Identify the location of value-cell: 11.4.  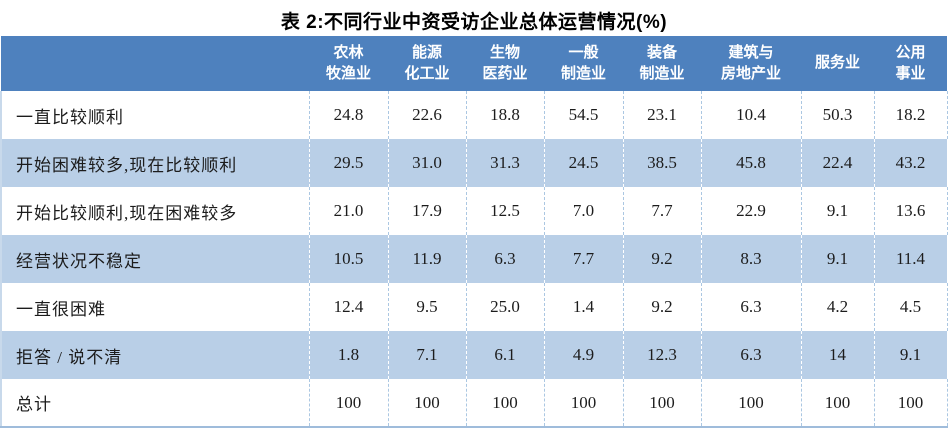
(910, 259).